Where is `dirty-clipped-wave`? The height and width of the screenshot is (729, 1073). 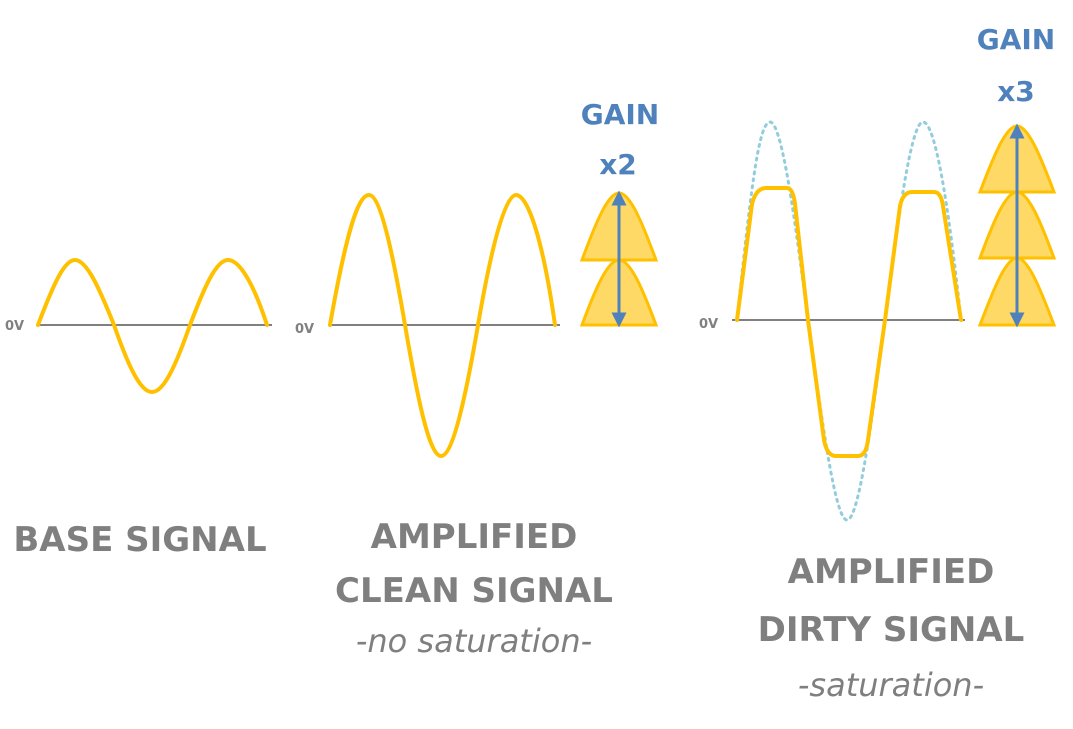
dirty-clipped-wave is located at coordinates (849, 322).